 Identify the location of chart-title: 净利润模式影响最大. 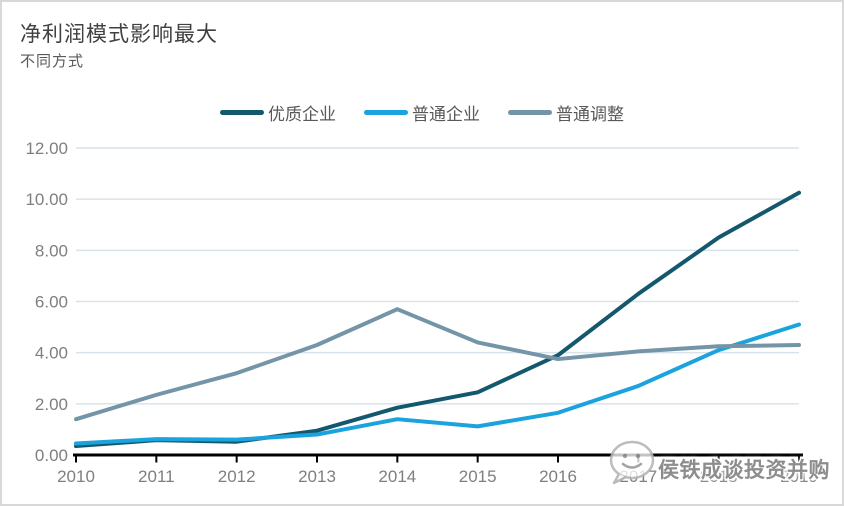
(119, 34).